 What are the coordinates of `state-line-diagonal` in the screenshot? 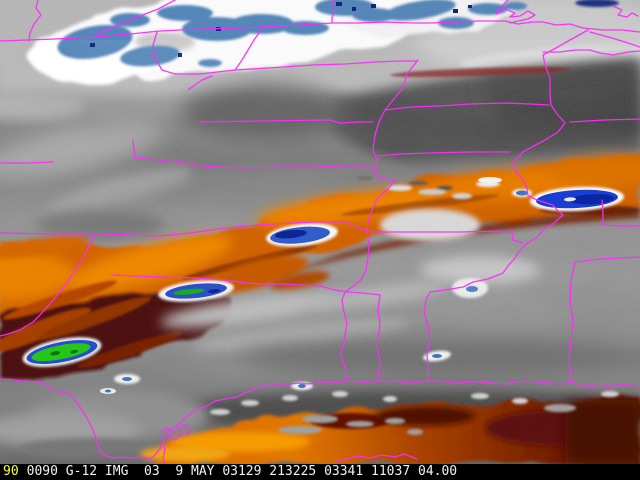 It's located at (48, 285).